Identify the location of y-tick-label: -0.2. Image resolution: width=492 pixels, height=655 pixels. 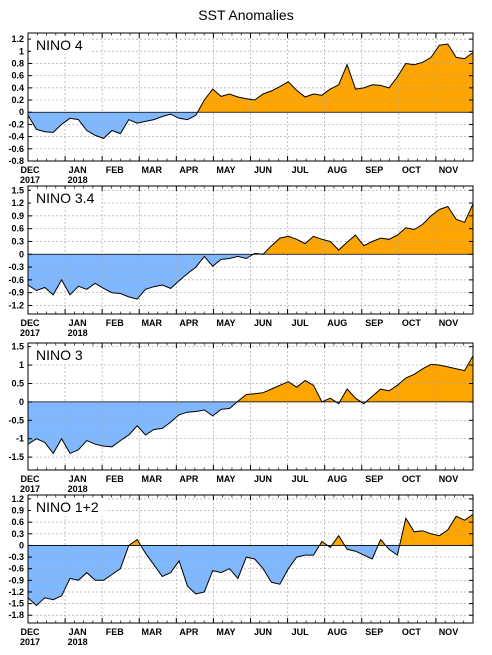
(16, 124).